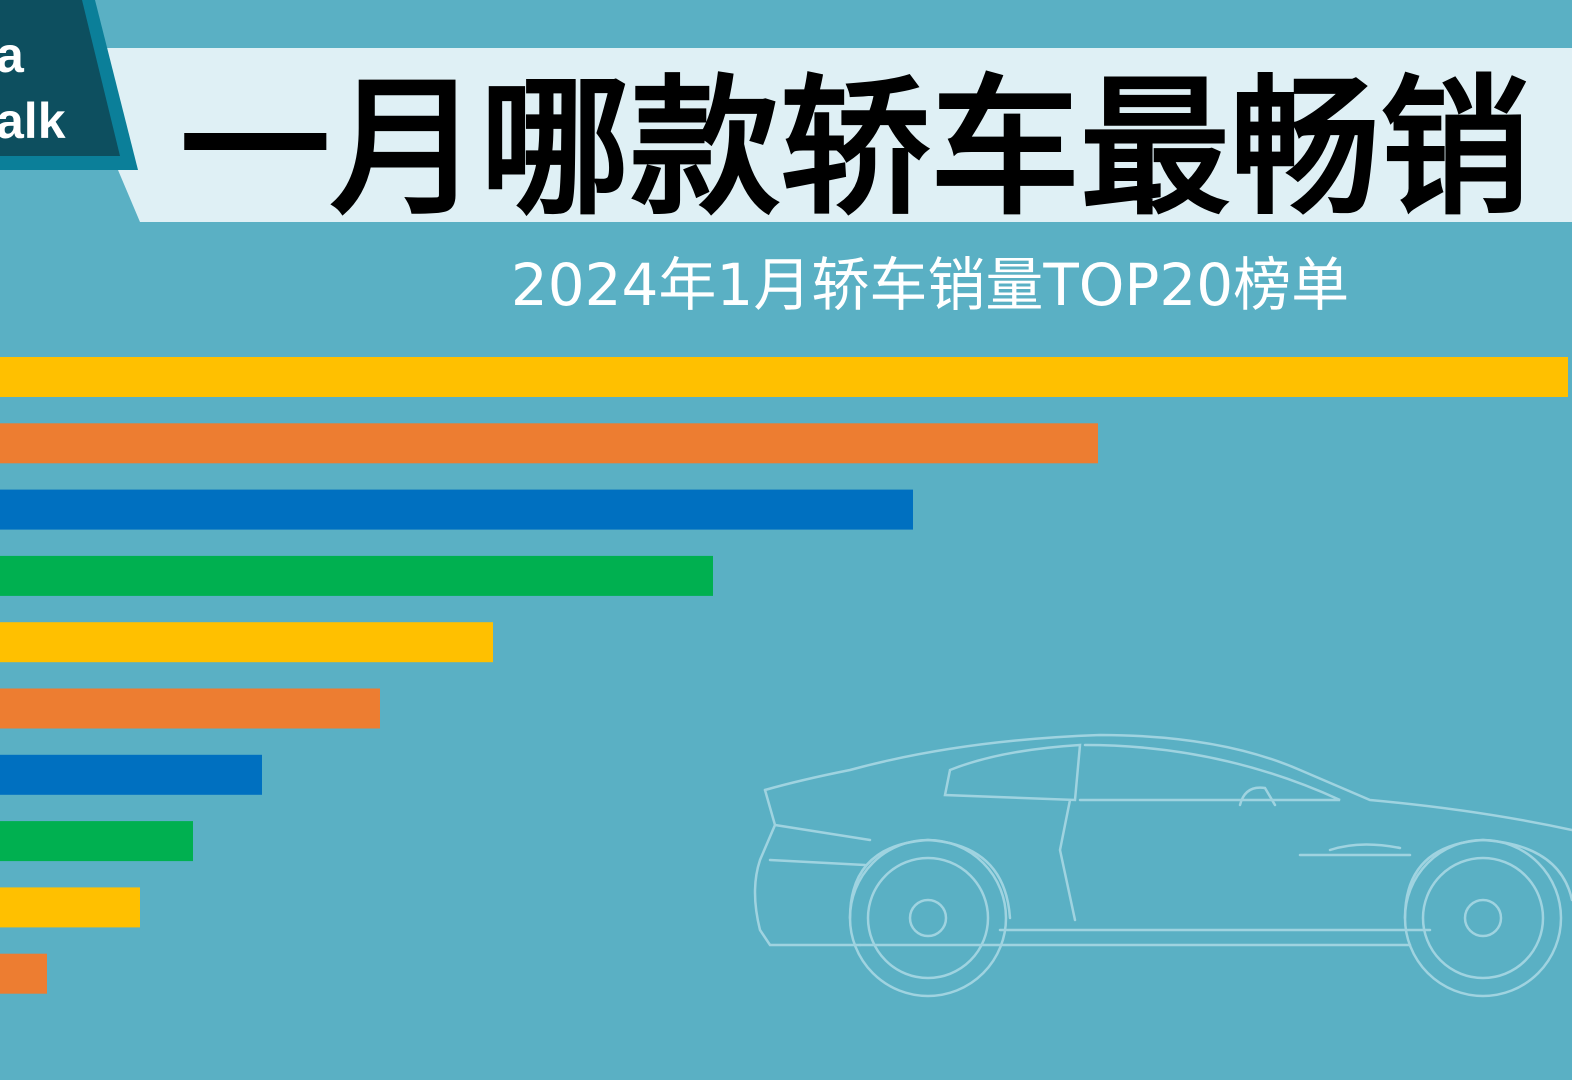 This screenshot has height=1080, width=1572. Describe the element at coordinates (855, 149) in the screenshot. I see `chart-title: 一月哪款轿车最畅销` at that location.